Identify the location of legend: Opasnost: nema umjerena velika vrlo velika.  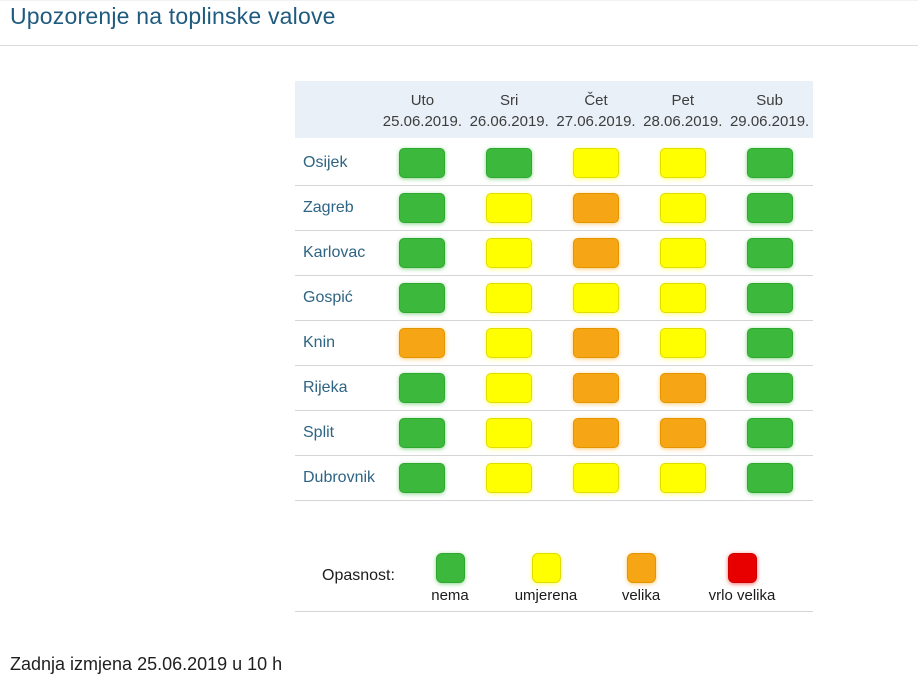
(554, 576).